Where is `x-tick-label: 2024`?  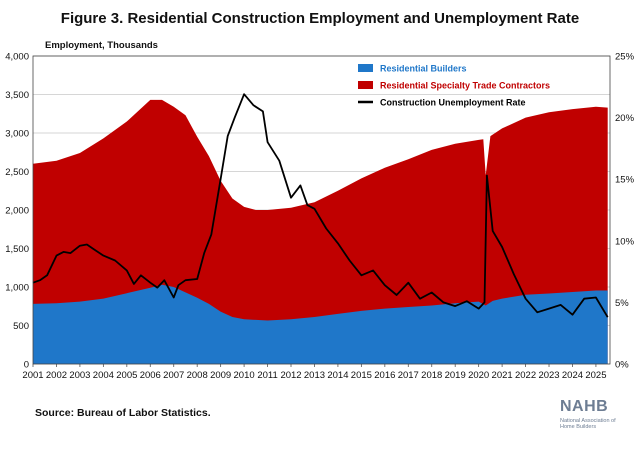 x-tick-label: 2024 is located at coordinates (572, 375).